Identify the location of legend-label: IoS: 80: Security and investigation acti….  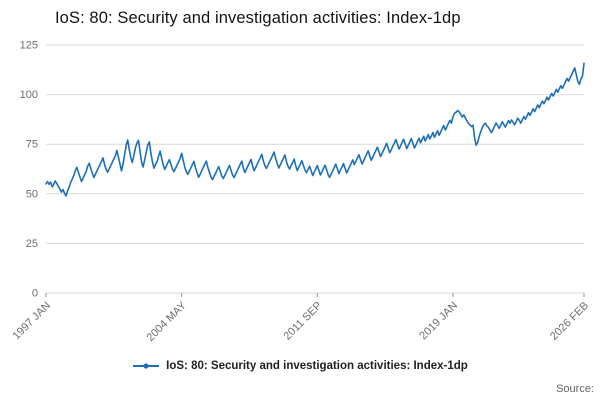
(317, 366).